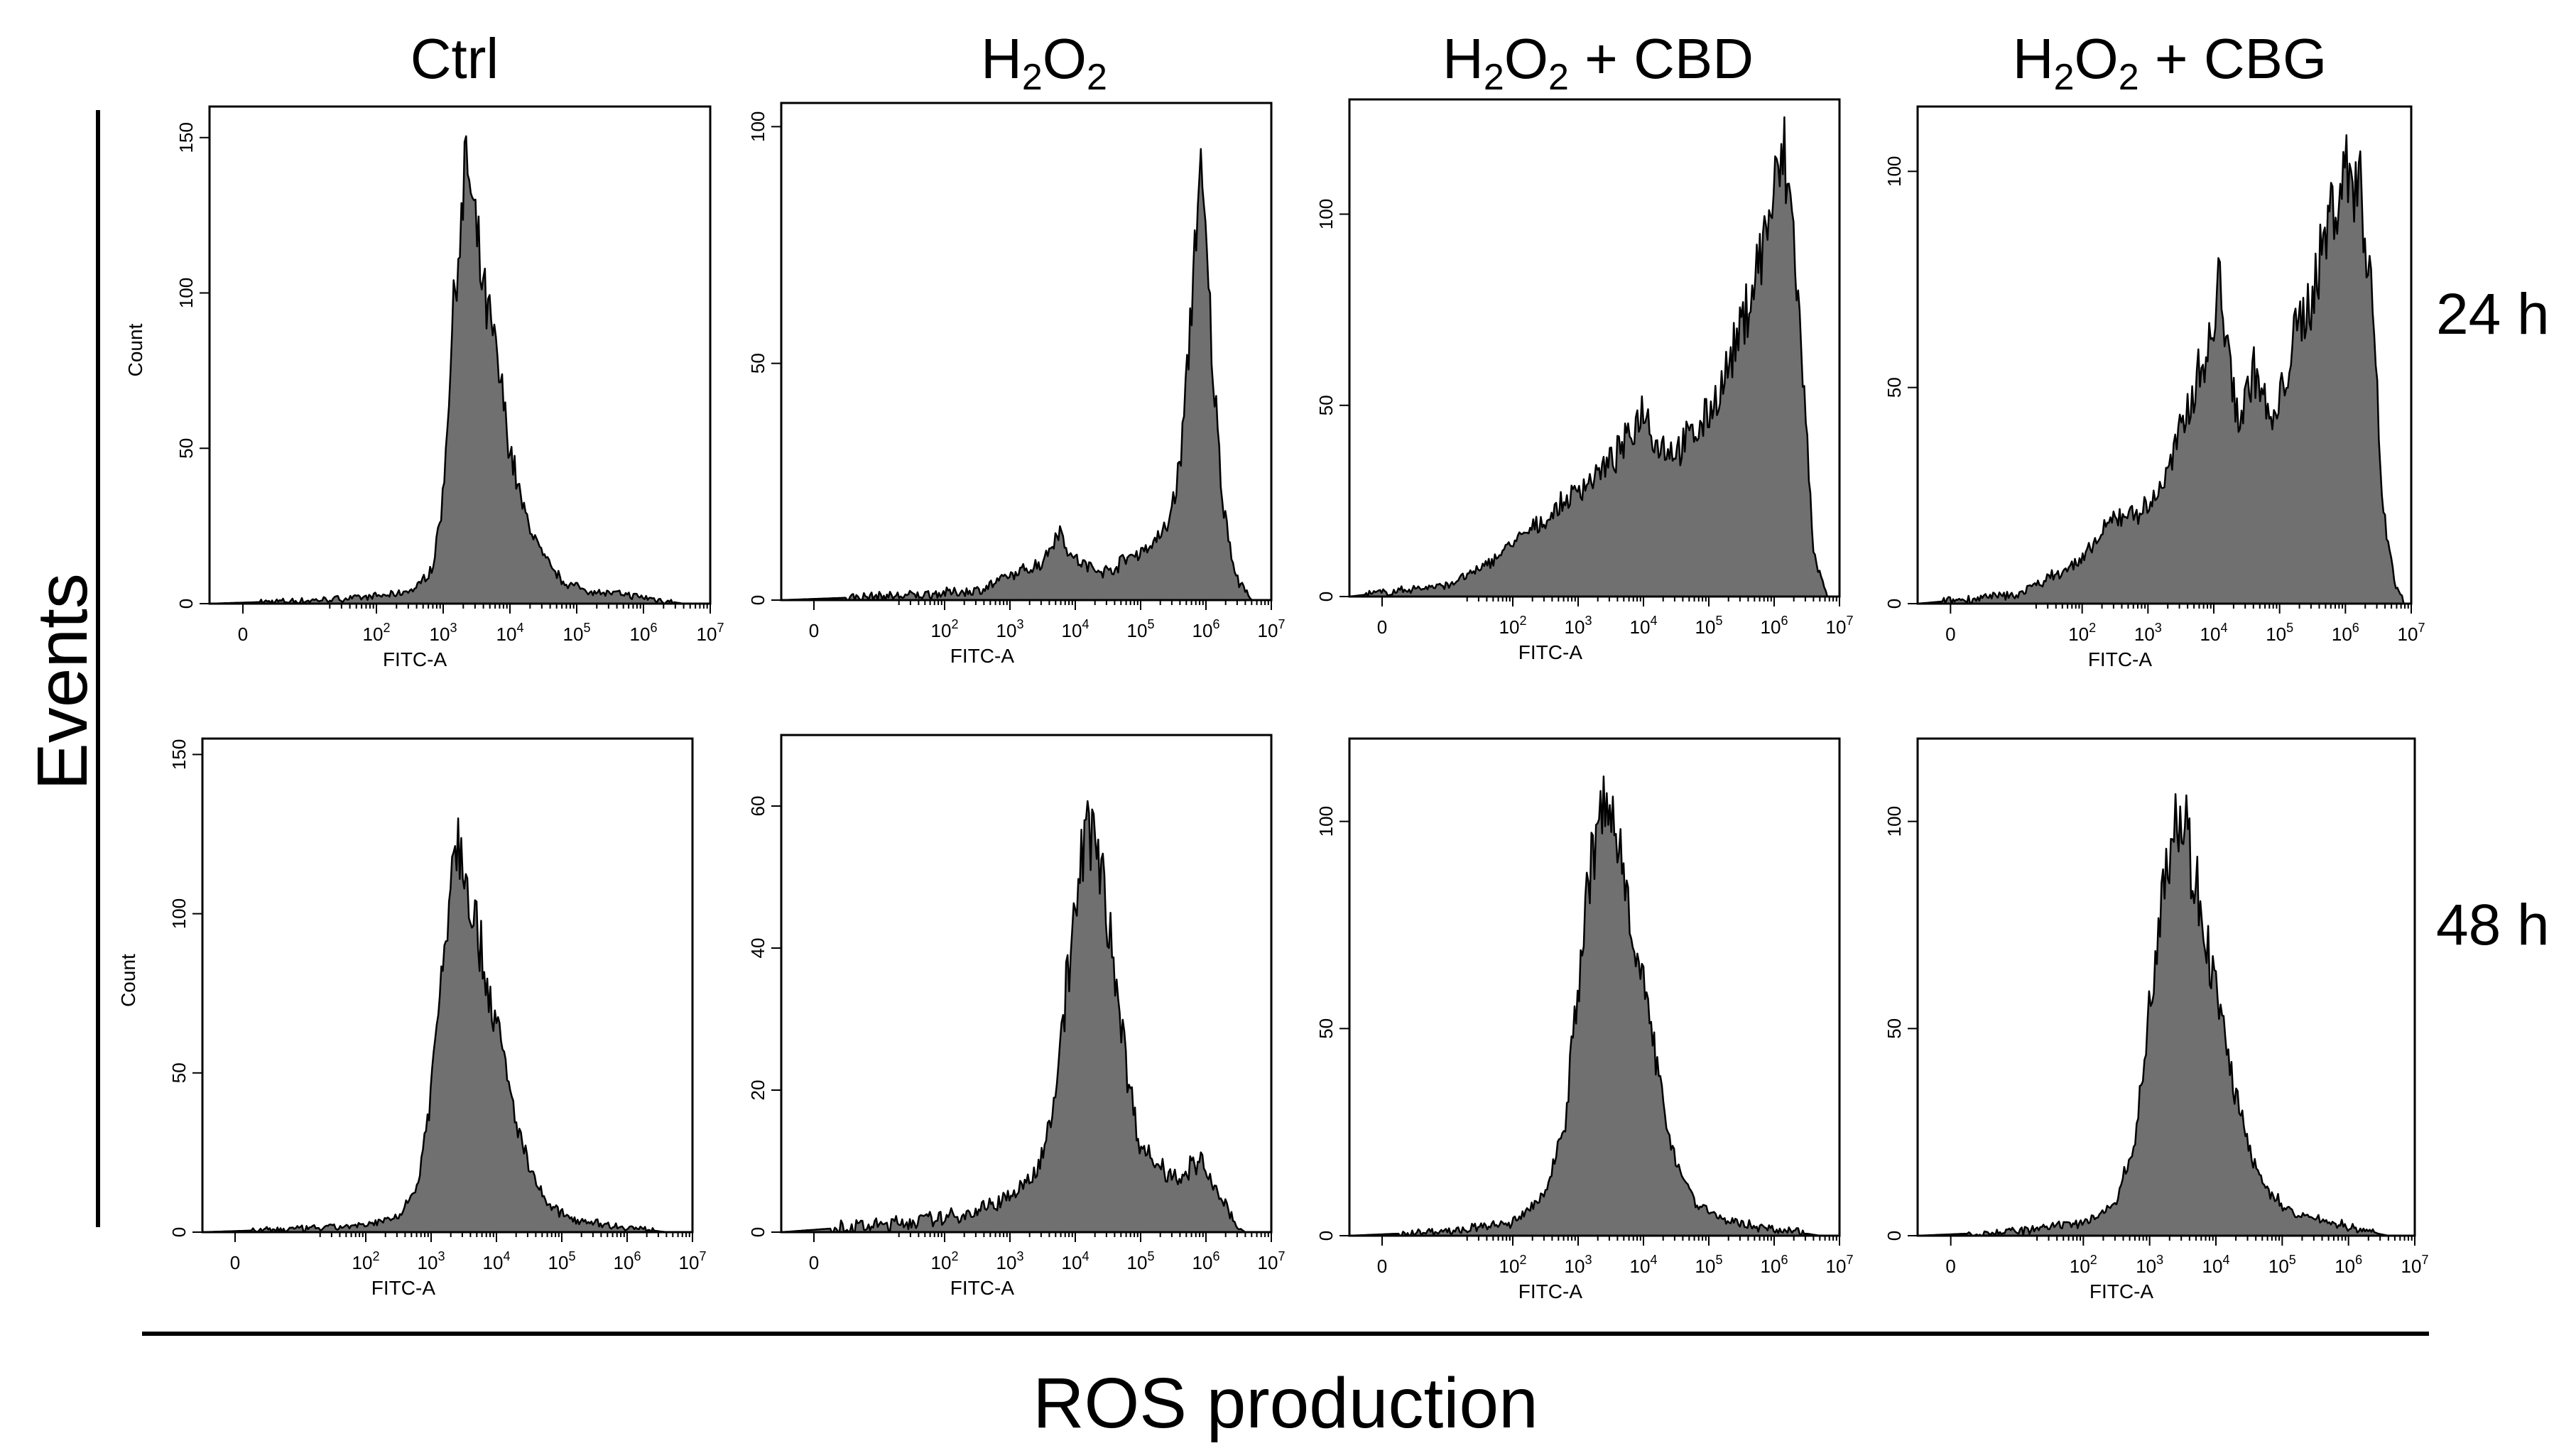 The height and width of the screenshot is (1453, 2576). Describe the element at coordinates (1594, 357) in the screenshot. I see `histogram-r0-c2` at that location.